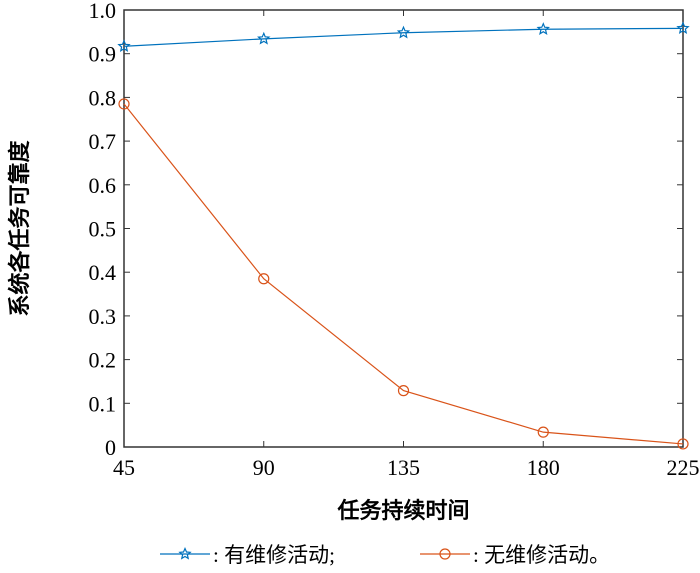 This screenshot has width=700, height=573. I want to click on x-tick-label: 225, so click(683, 467).